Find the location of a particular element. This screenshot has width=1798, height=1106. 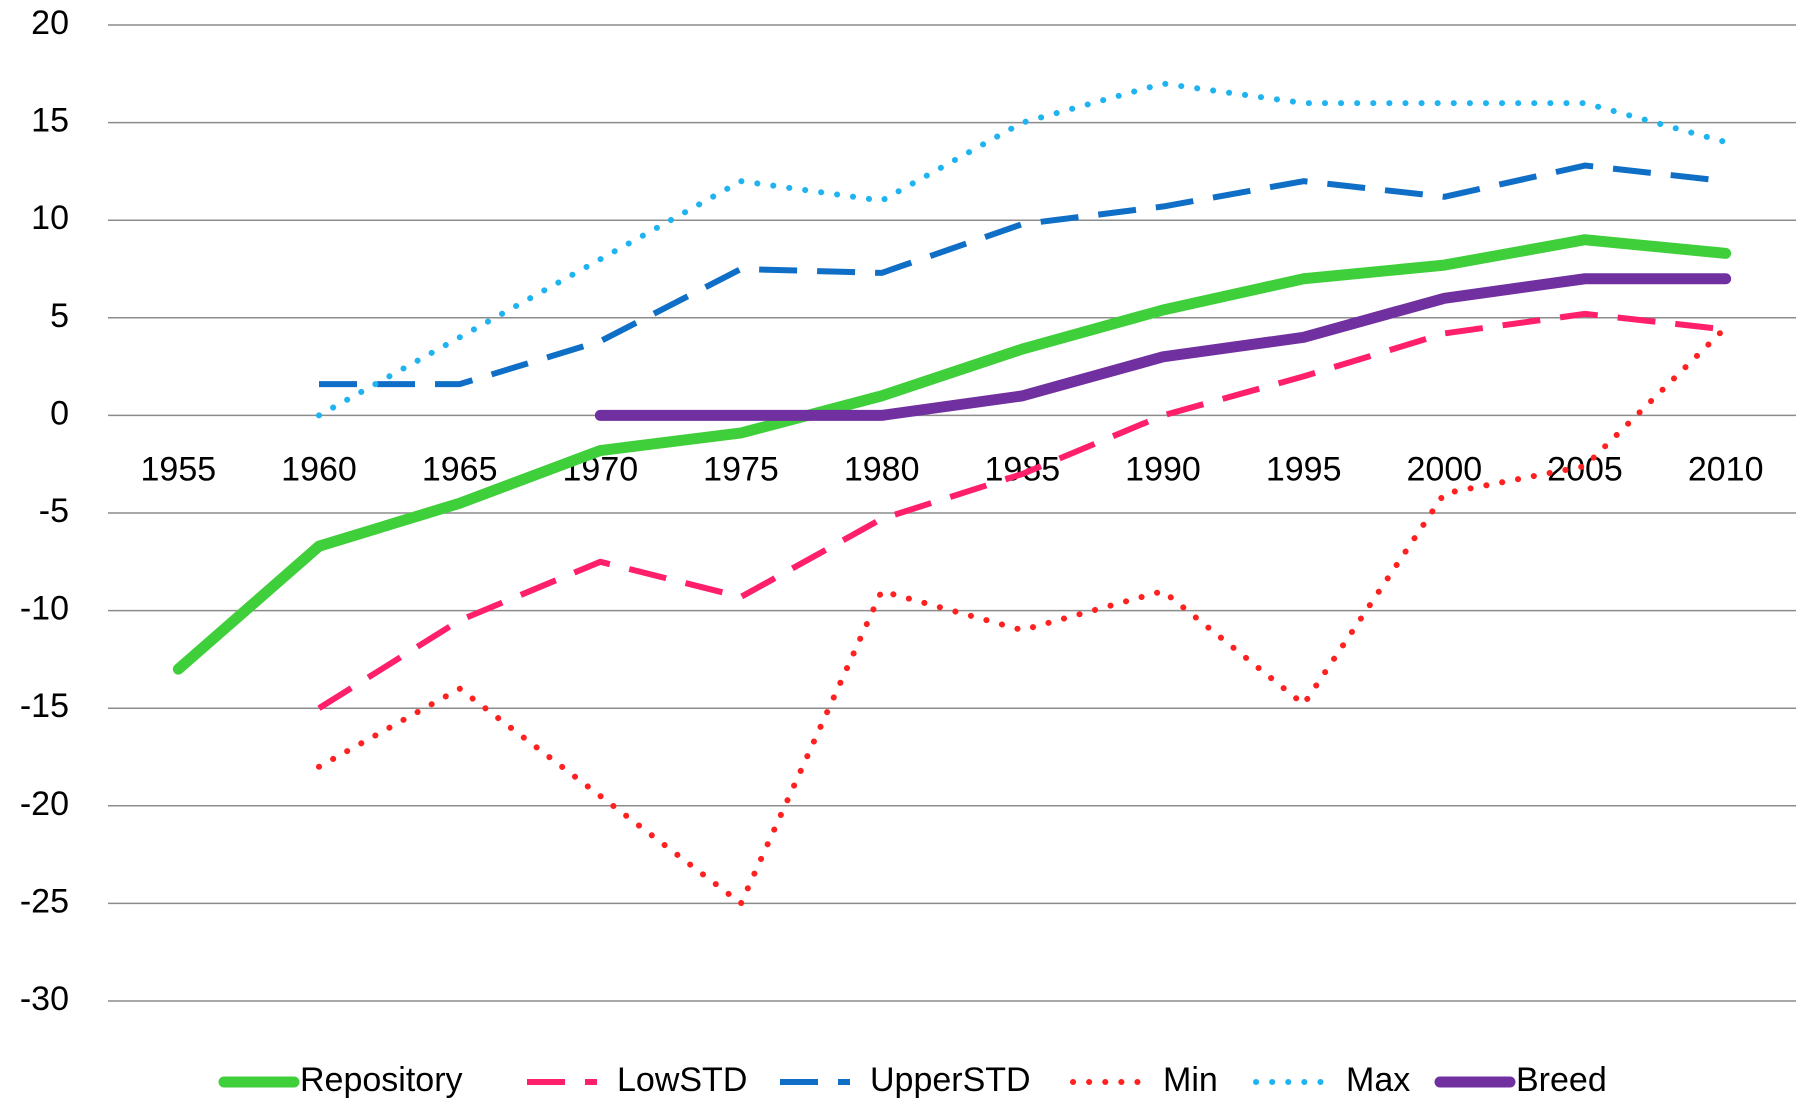

x-tick-label: 1995 is located at coordinates (1304, 469).